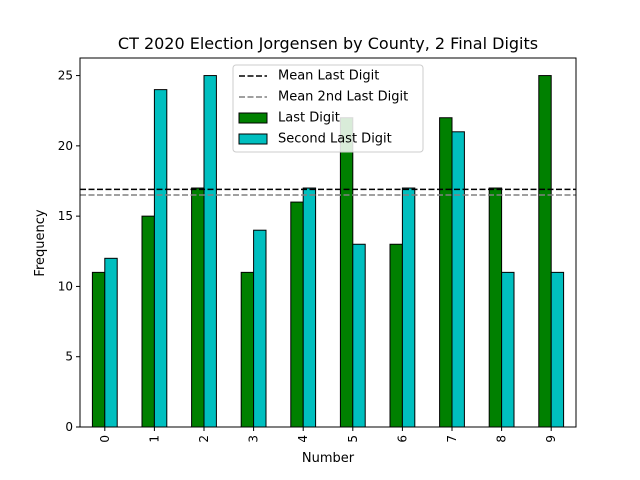 This screenshot has width=640, height=480. I want to click on x-axis-label: Number, so click(328, 458).